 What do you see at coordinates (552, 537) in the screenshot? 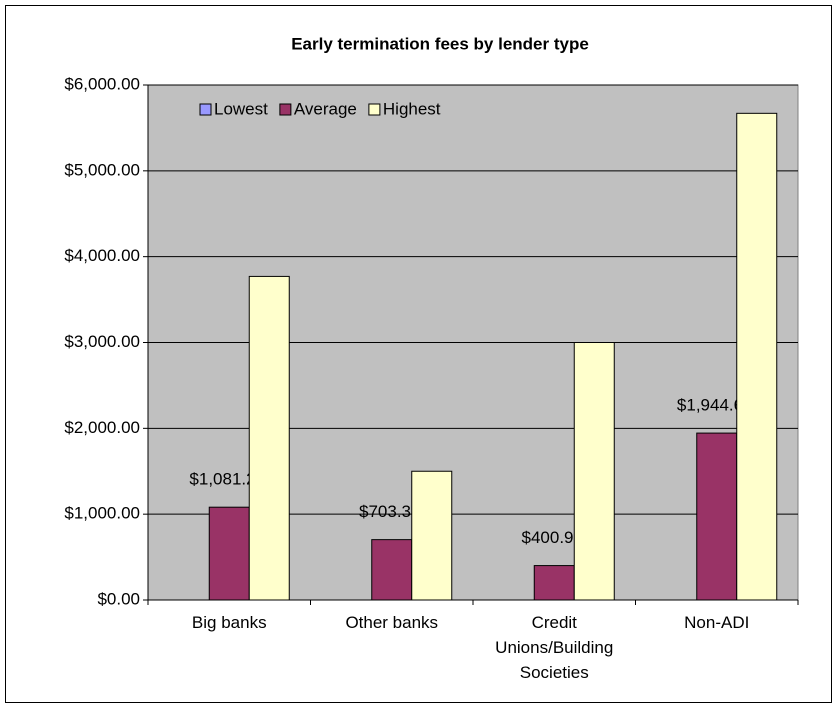
I see `data-label: $400.91` at bounding box center [552, 537].